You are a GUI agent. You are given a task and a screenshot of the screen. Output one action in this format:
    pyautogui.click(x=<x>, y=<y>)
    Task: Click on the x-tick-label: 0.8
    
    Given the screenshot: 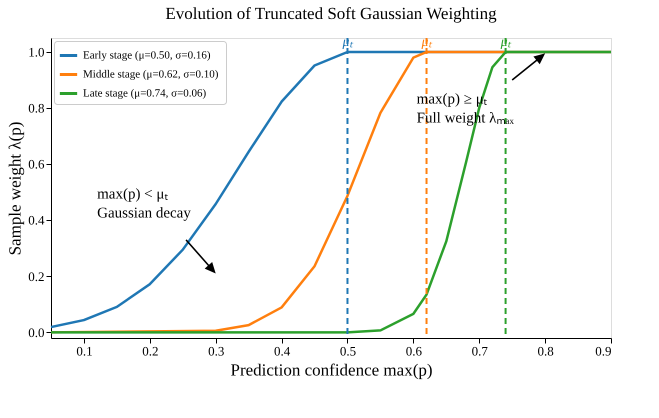 What is the action you would take?
    pyautogui.click(x=545, y=351)
    